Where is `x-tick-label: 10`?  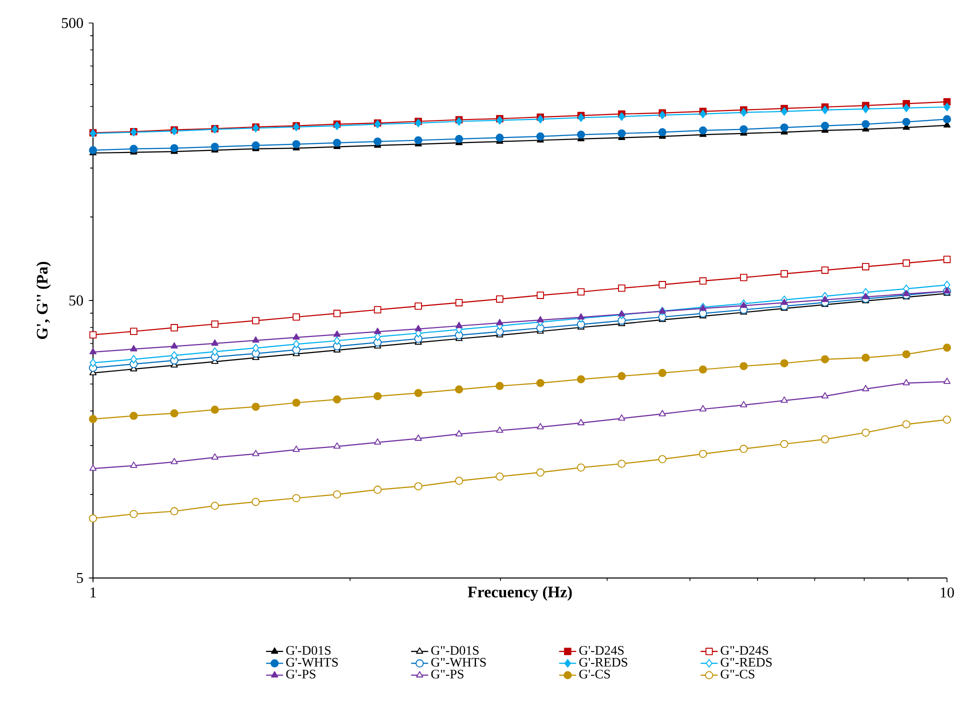
x-tick-label: 10 is located at coordinates (947, 592).